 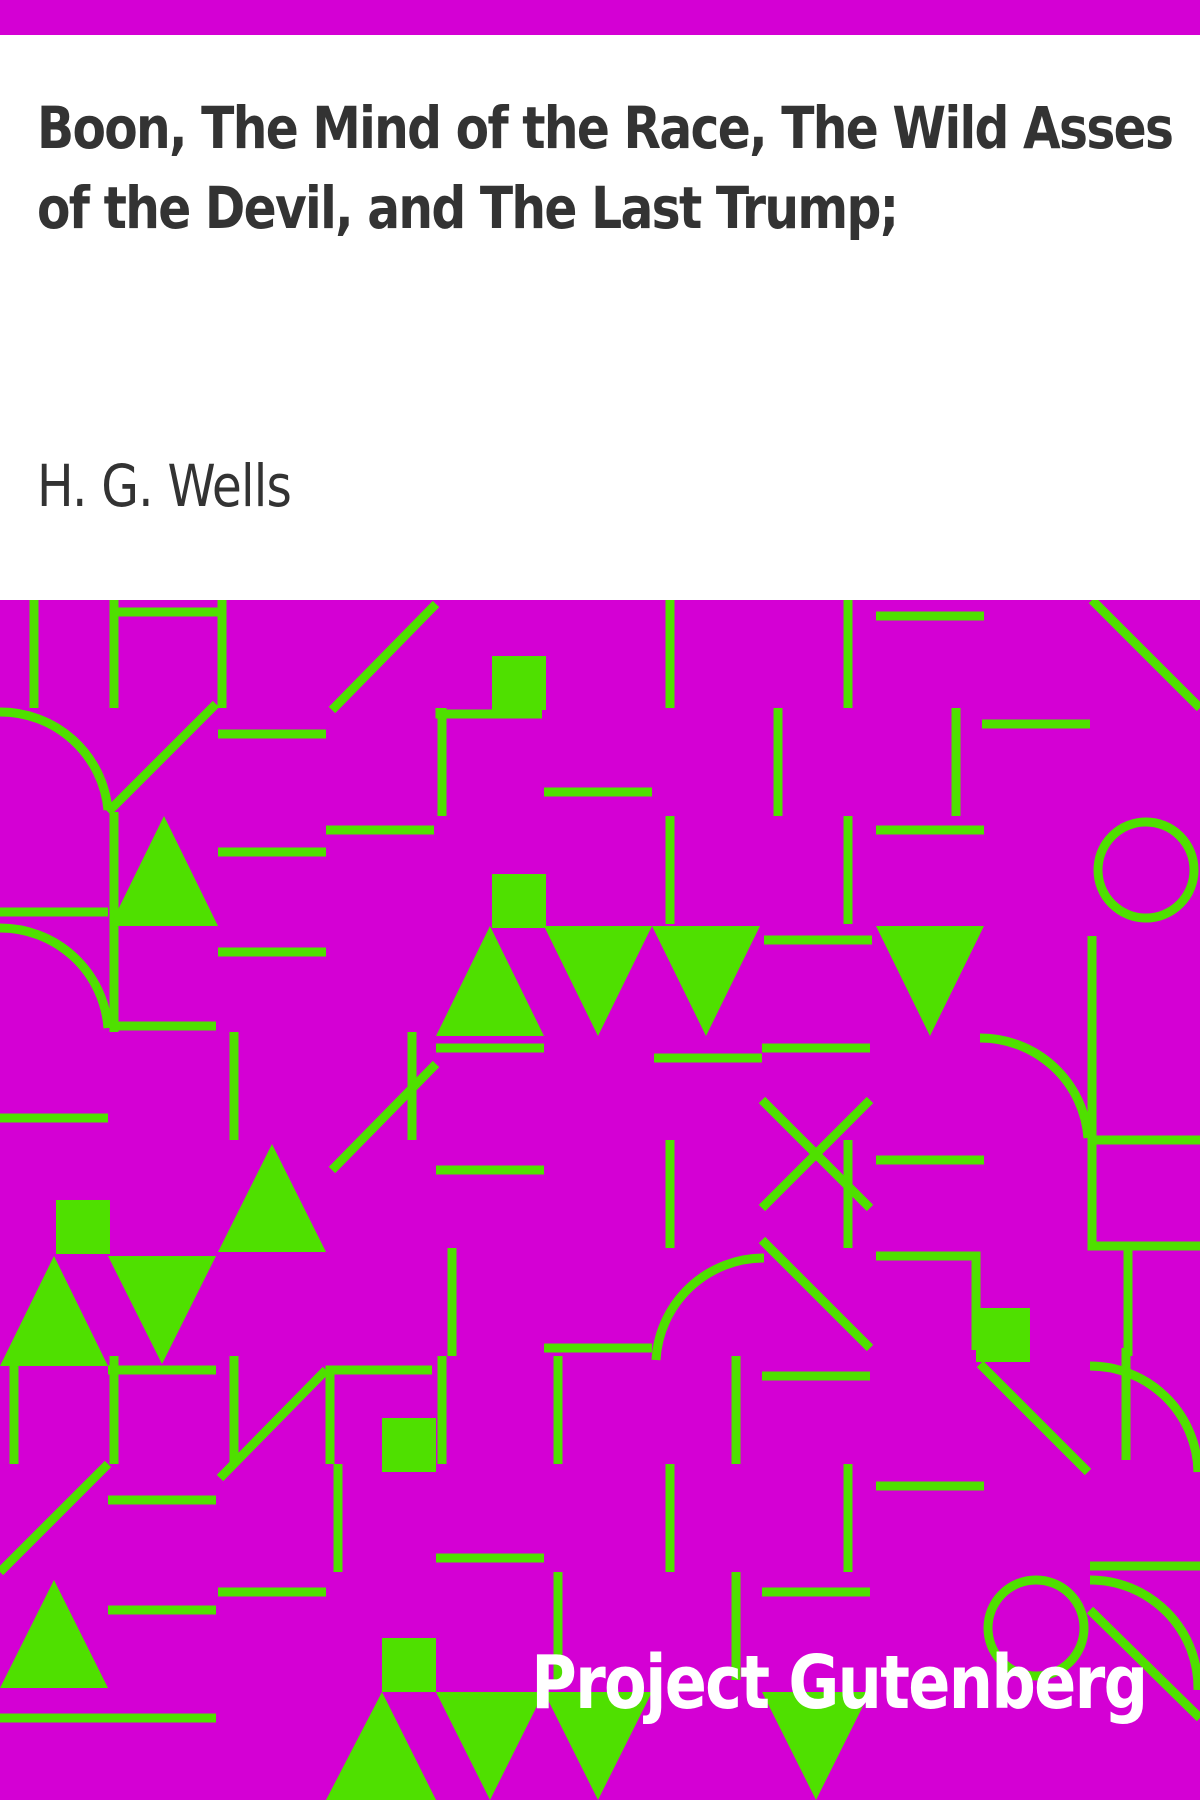 I want to click on book-author: H. G. Wells, so click(x=164, y=486).